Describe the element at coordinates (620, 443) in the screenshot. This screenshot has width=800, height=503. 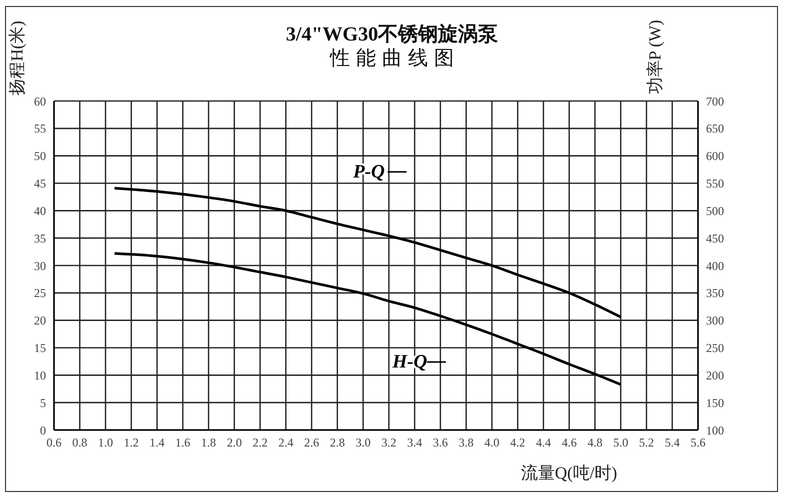
I see `x-tick-label: 5.0` at that location.